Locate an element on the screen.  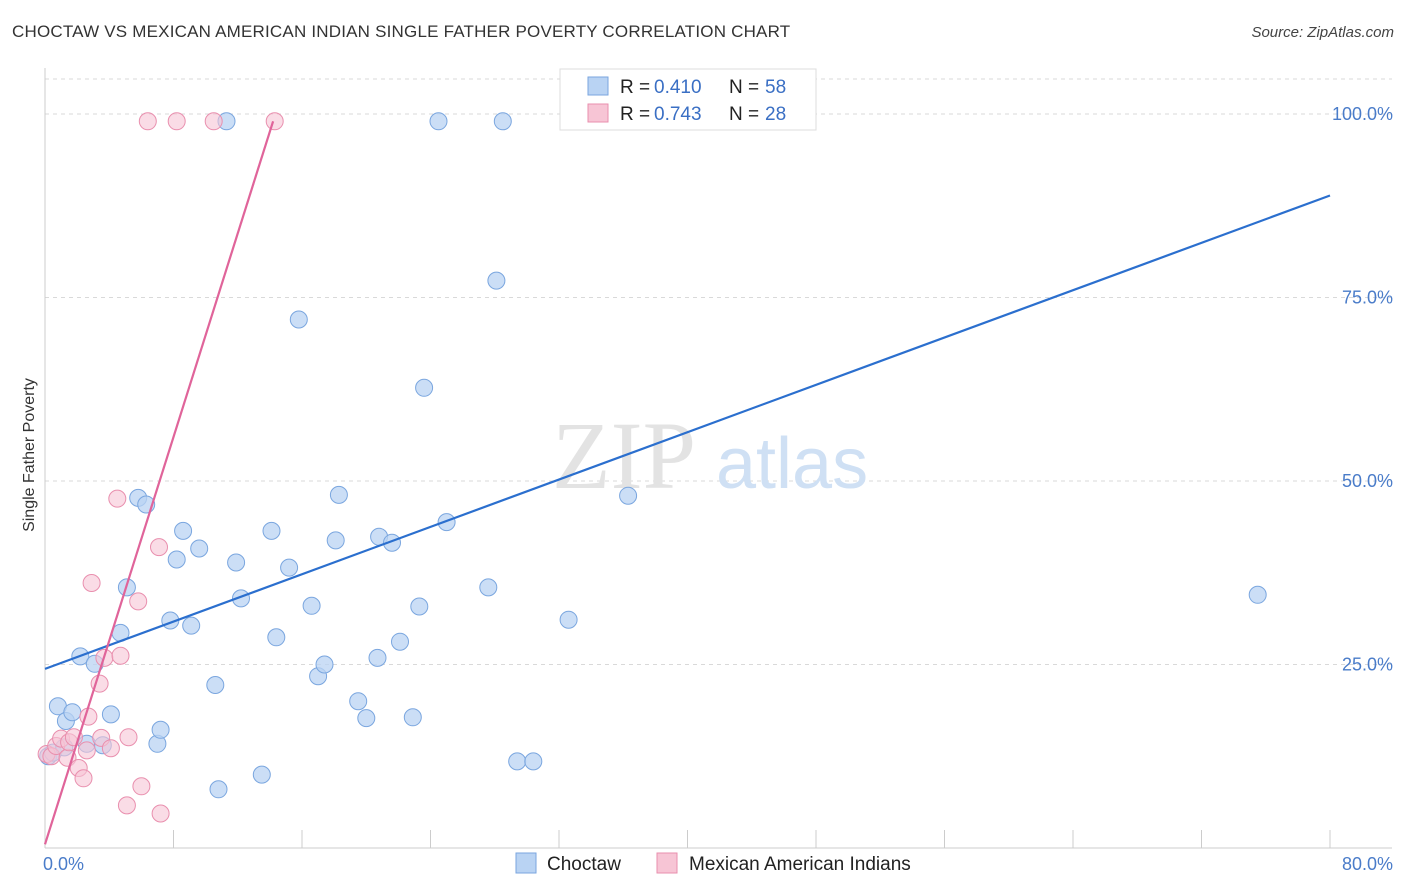
legend-n-value-1: 58 is located at coordinates (775, 87).